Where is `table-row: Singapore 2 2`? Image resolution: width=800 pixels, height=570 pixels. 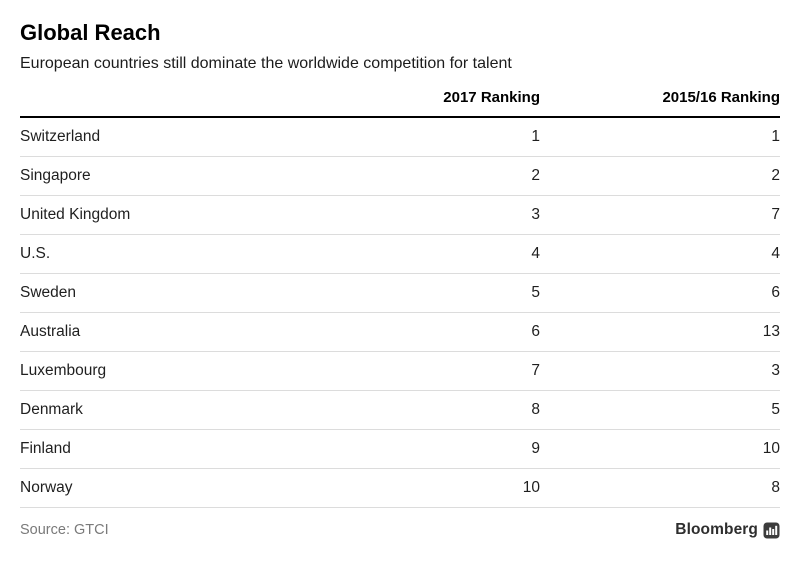 table-row: Singapore 2 2 is located at coordinates (400, 176).